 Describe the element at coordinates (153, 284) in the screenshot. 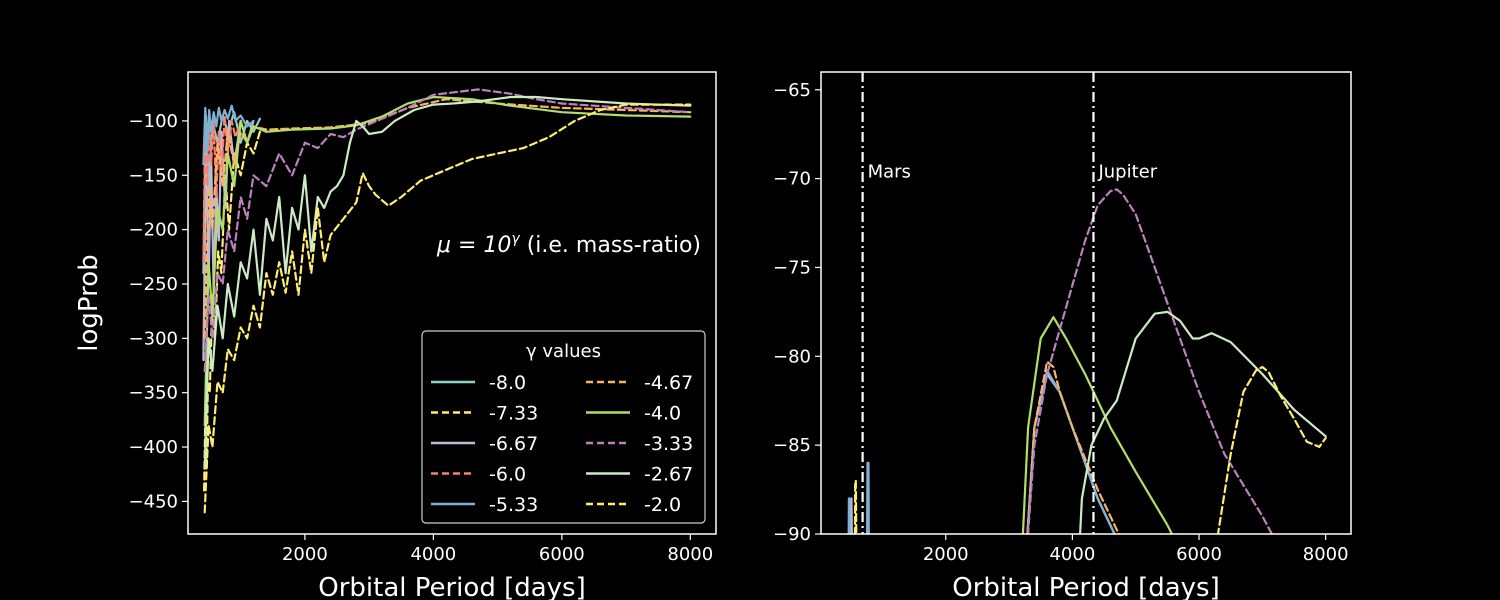

I see `left-y-tick-label-3: −250` at that location.